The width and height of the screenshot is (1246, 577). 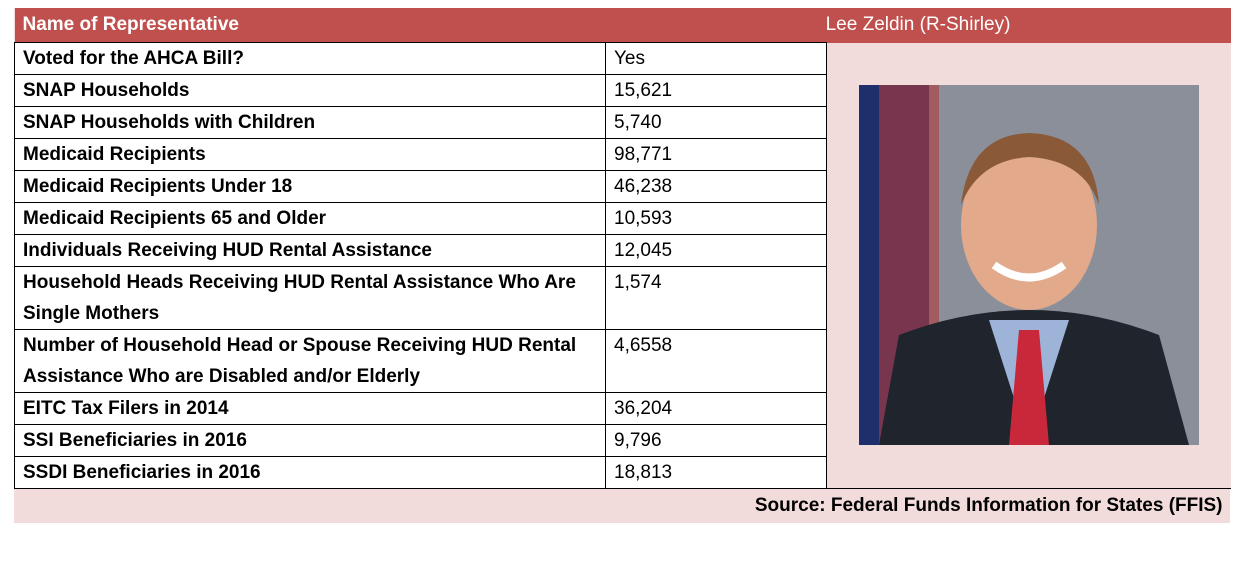 What do you see at coordinates (310, 58) in the screenshot?
I see `row-label: Voted for the AHCA Bill?` at bounding box center [310, 58].